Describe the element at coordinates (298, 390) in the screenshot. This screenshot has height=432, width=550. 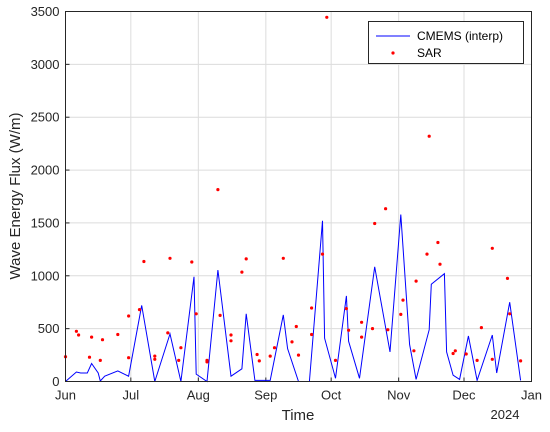
I see `x-axis: Jun Jul Aug Sep Oct Nov Dec Jan` at that location.